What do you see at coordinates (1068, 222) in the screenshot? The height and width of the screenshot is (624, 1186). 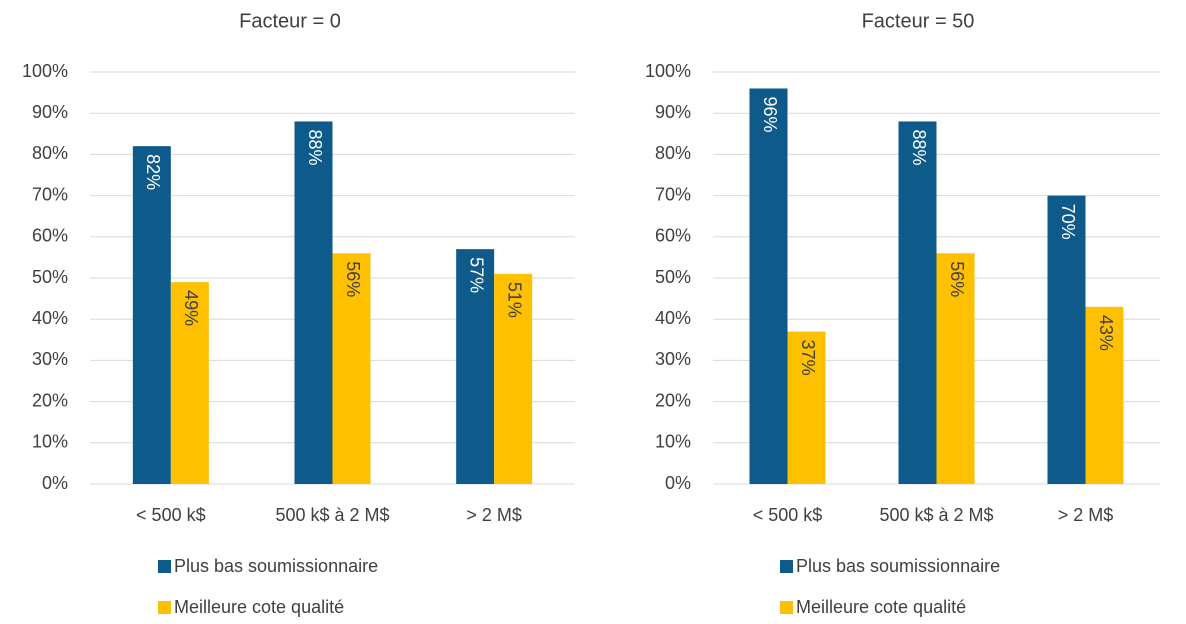 I see `data-label: 70%` at bounding box center [1068, 222].